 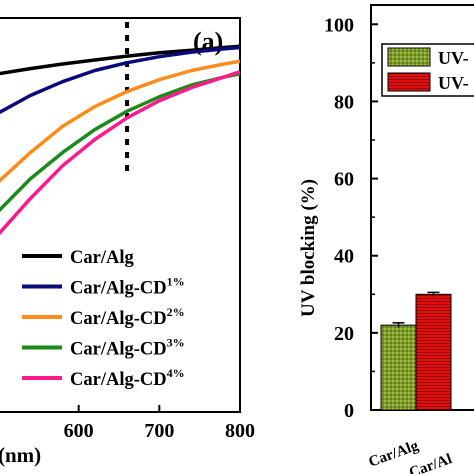 I want to click on legend-label-4: Car/Alg-CD3%, so click(x=127, y=348).